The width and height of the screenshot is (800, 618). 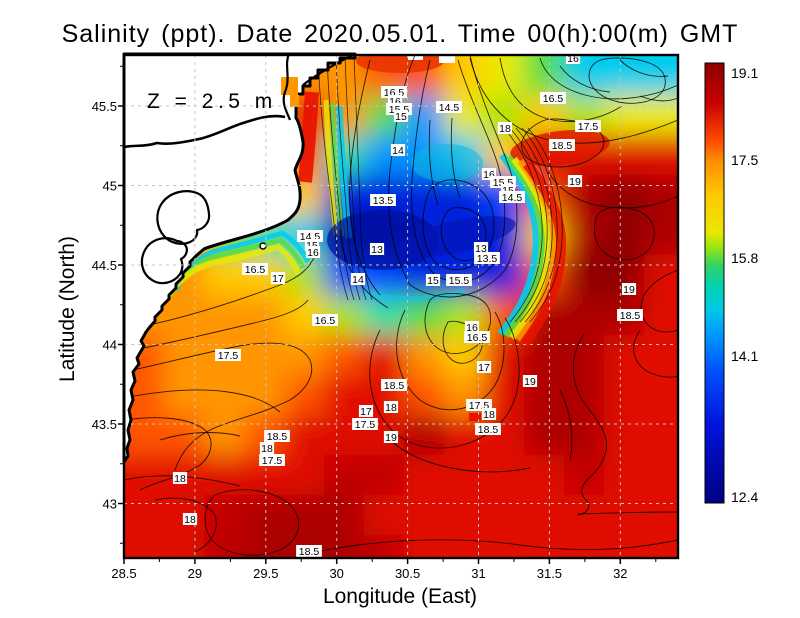 What do you see at coordinates (265, 573) in the screenshot?
I see `svg-text: 29.5` at bounding box center [265, 573].